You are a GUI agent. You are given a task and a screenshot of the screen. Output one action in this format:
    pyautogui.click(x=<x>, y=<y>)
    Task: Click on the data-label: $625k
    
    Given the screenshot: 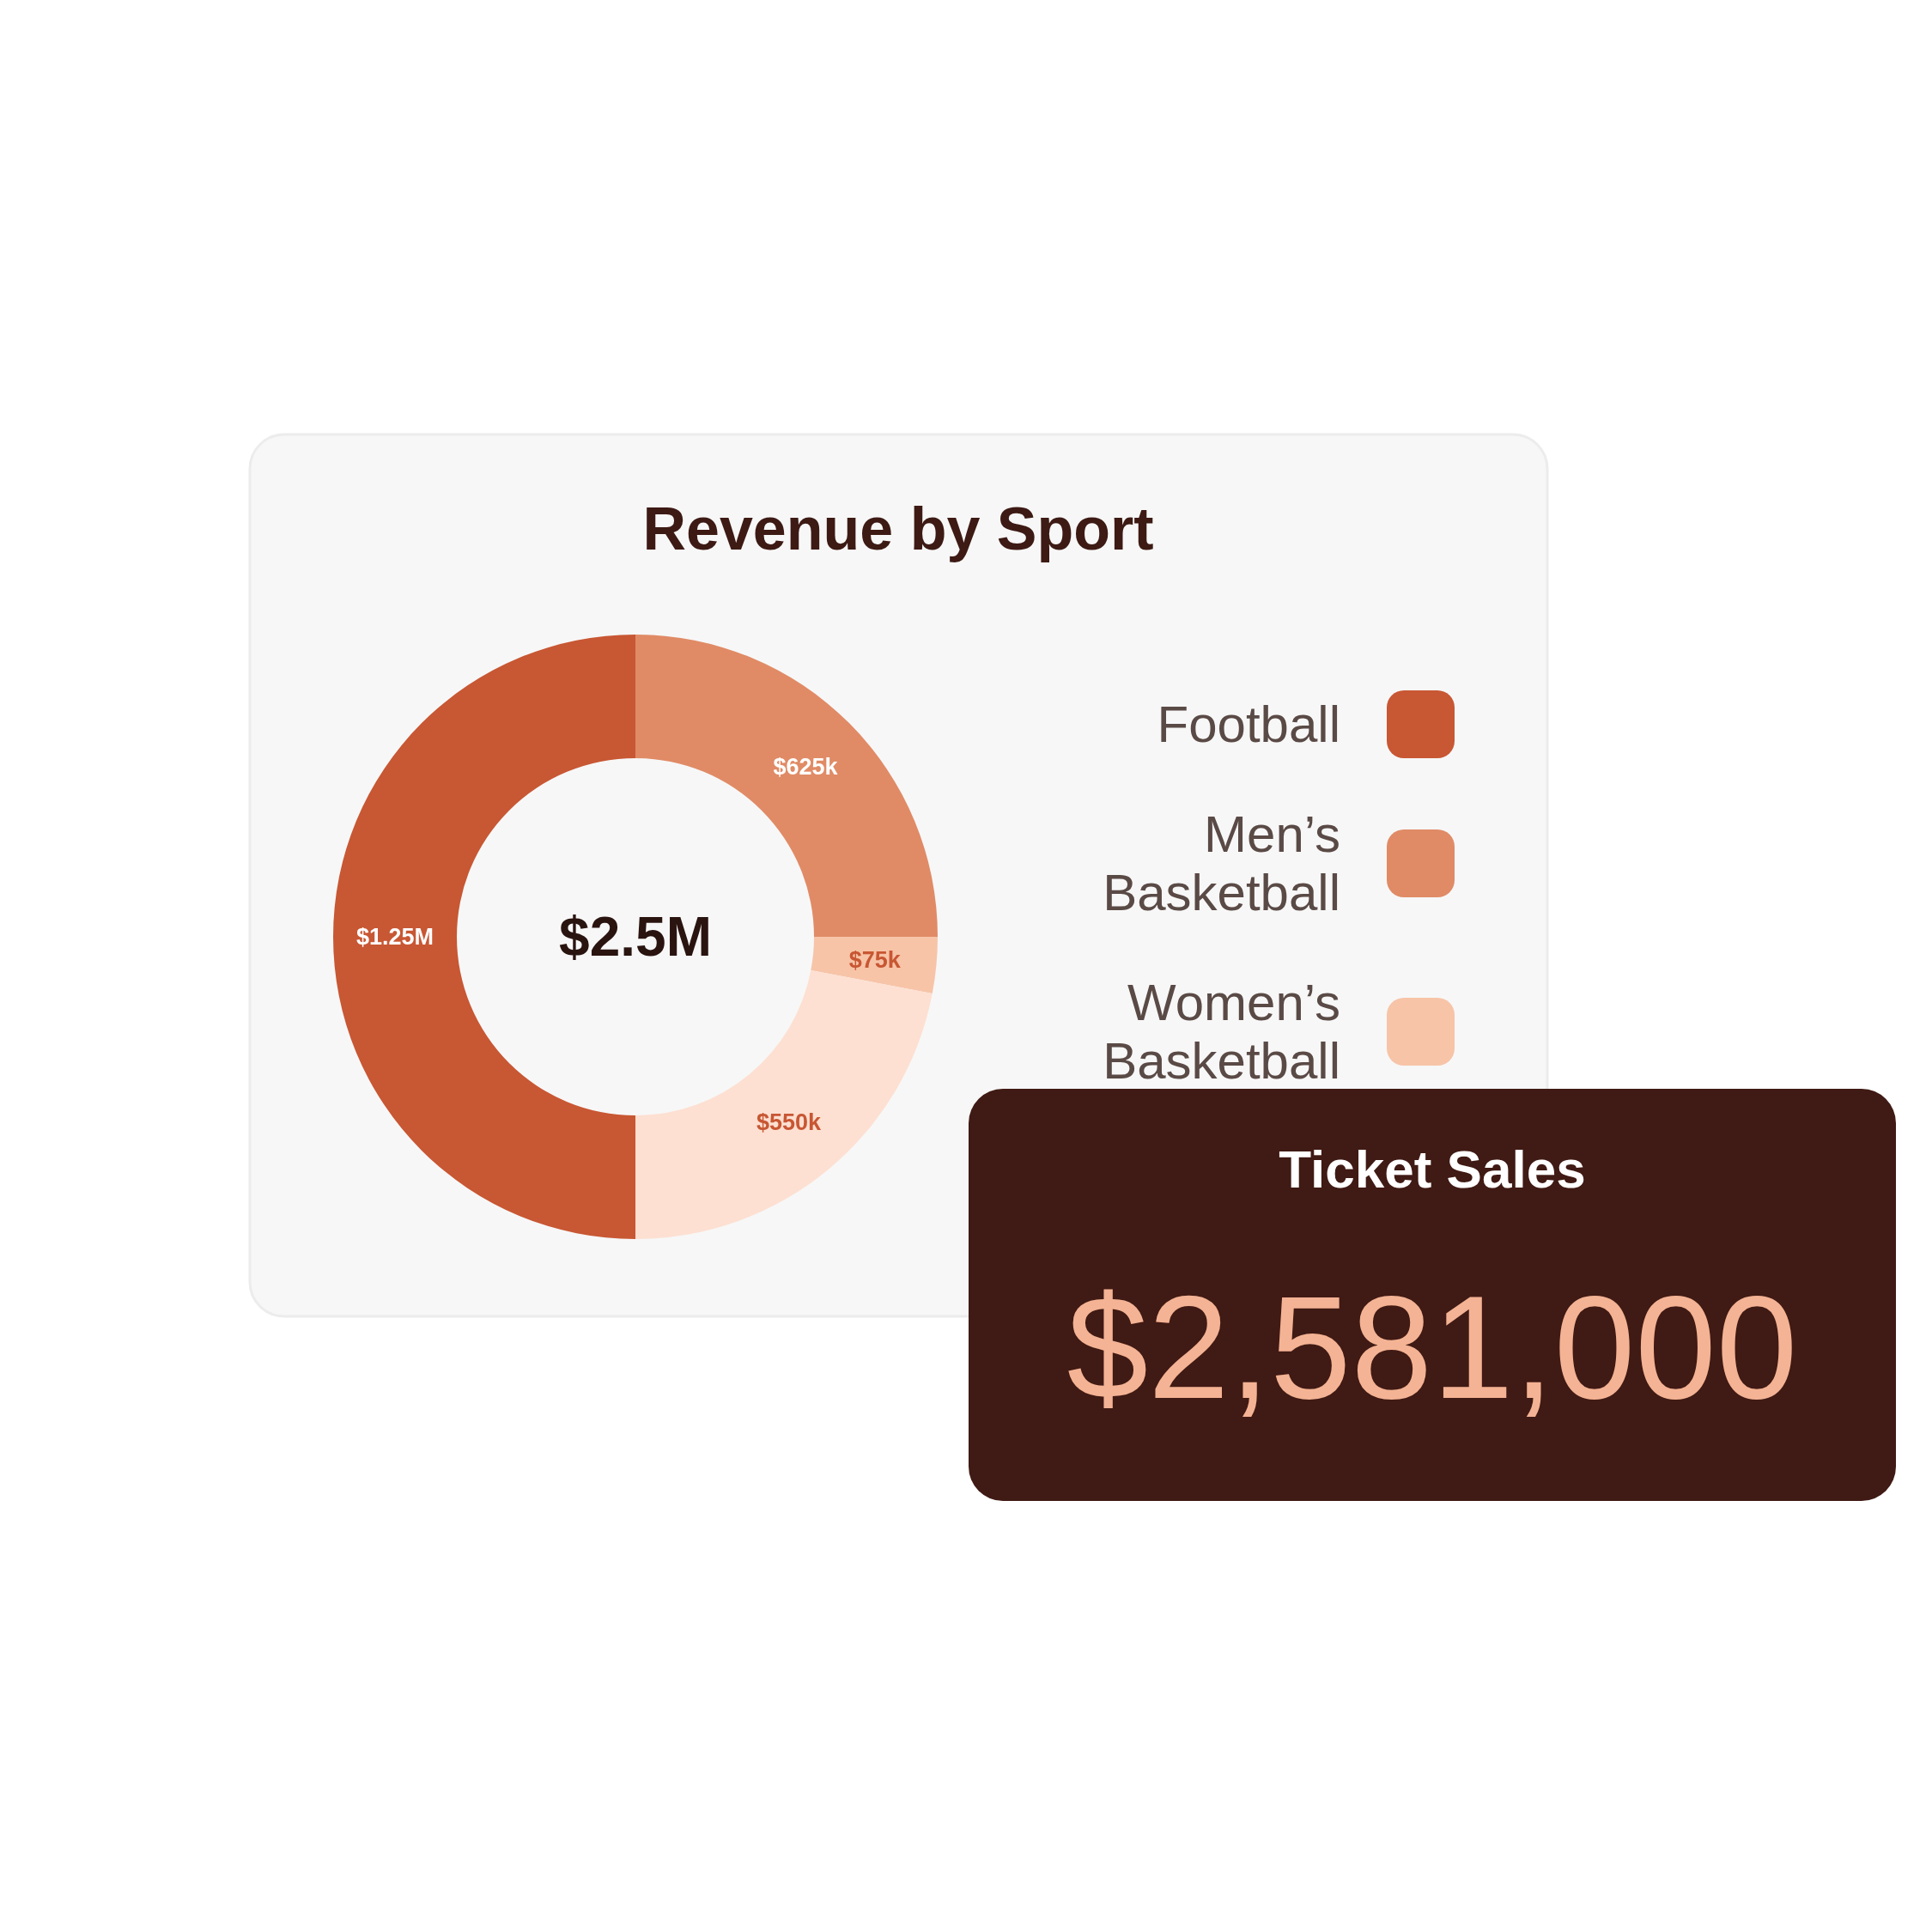 What is the action you would take?
    pyautogui.click(x=806, y=768)
    